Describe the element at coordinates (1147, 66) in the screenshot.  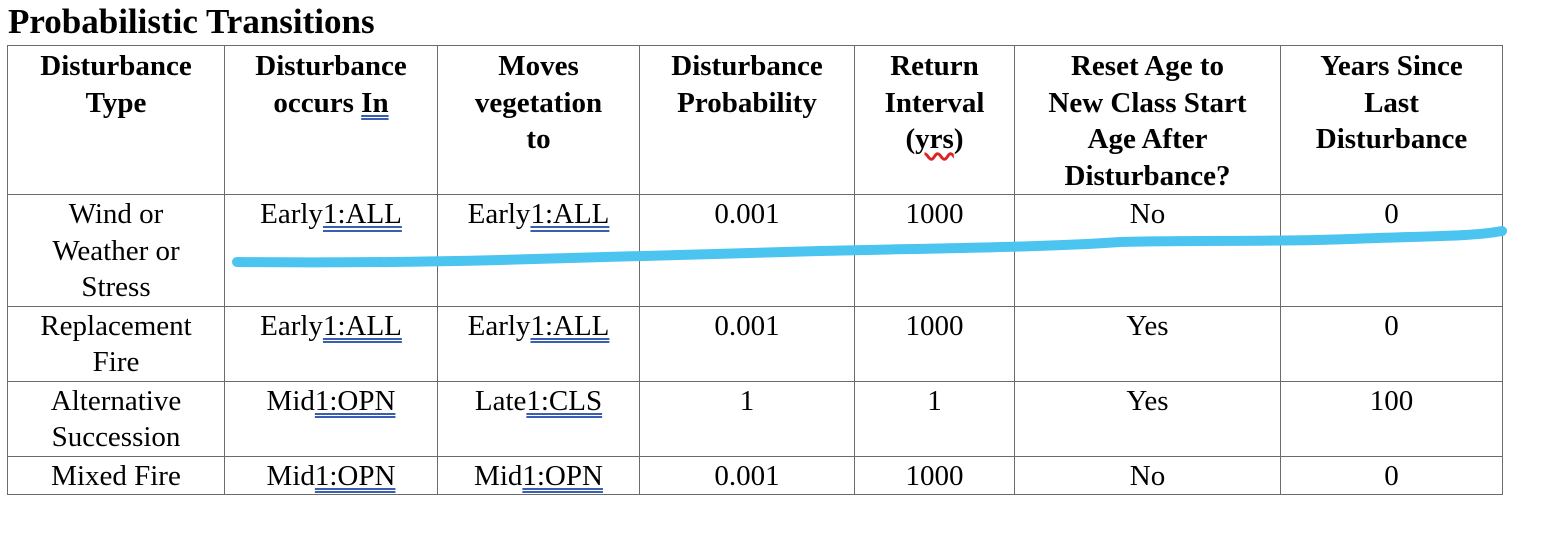
I see `header-text: Reset Age to` at that location.